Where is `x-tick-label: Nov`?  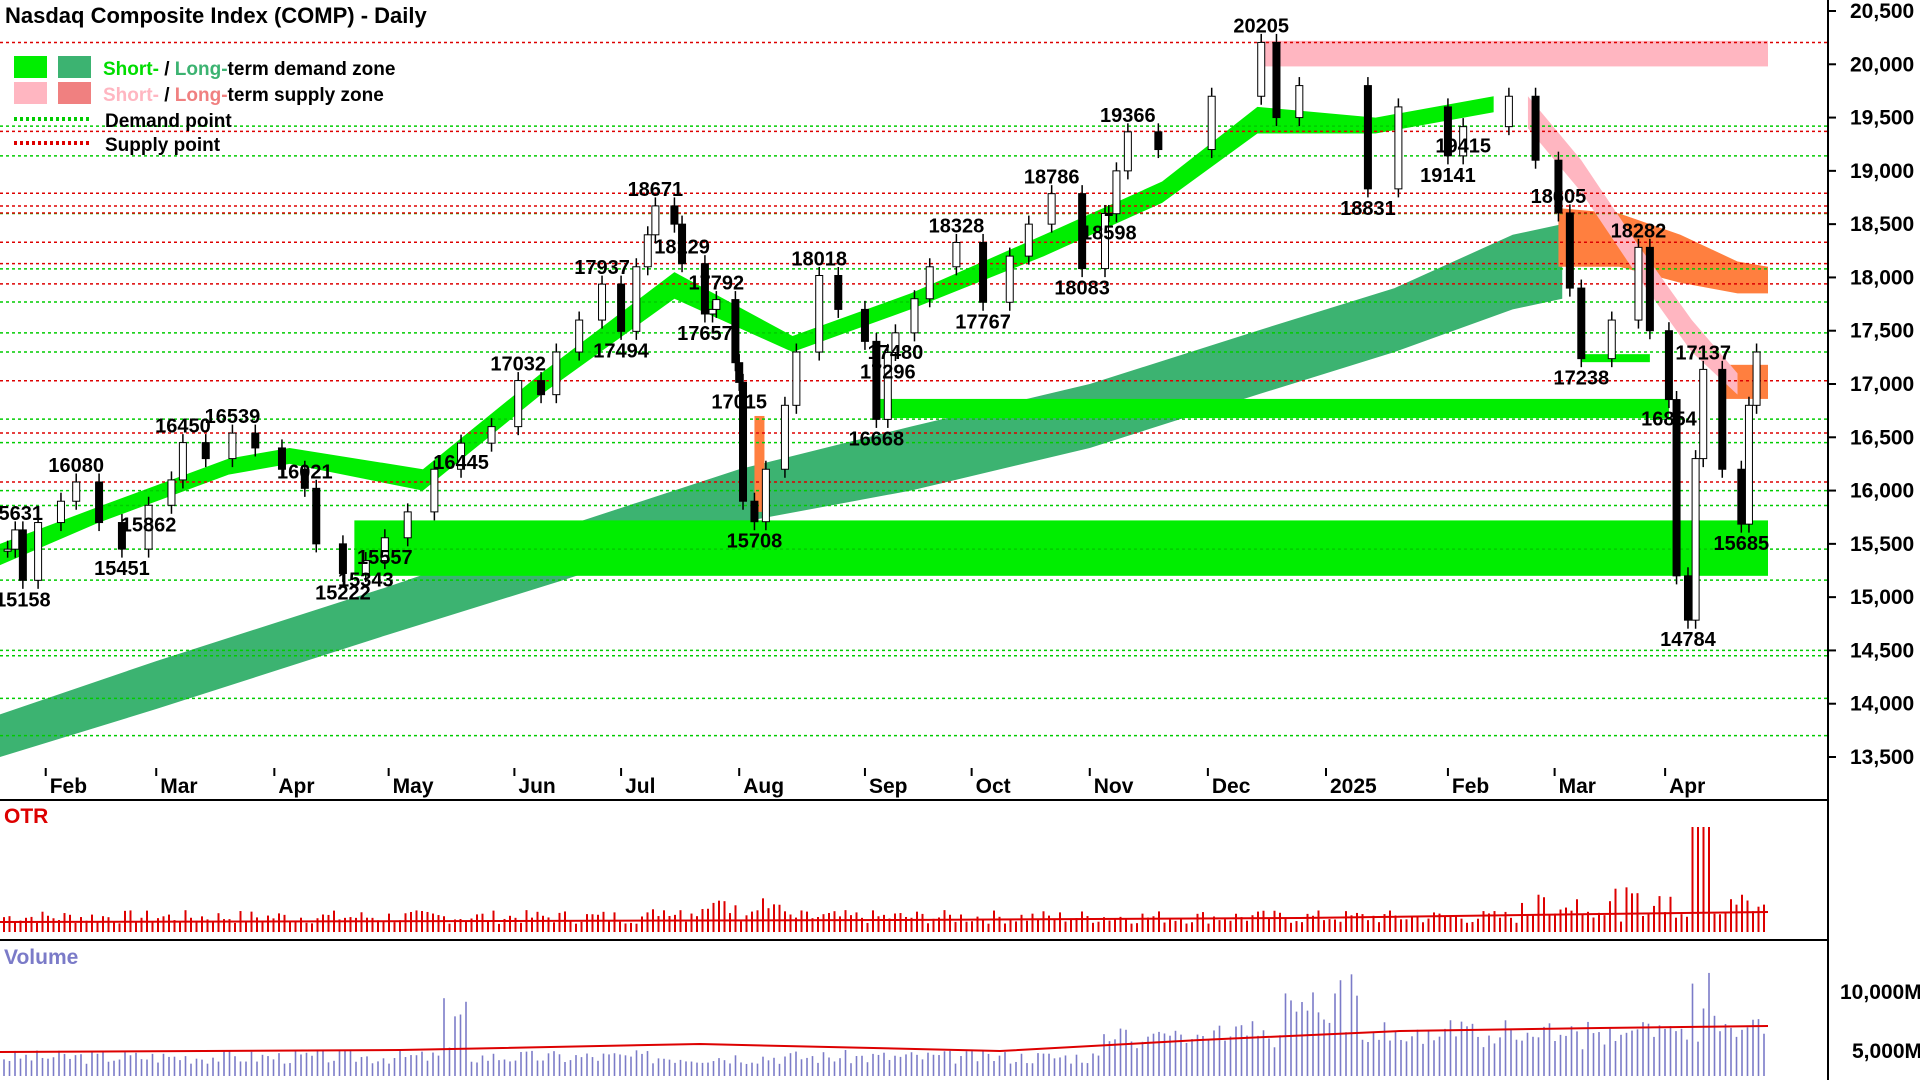
x-tick-label: Nov is located at coordinates (1114, 786).